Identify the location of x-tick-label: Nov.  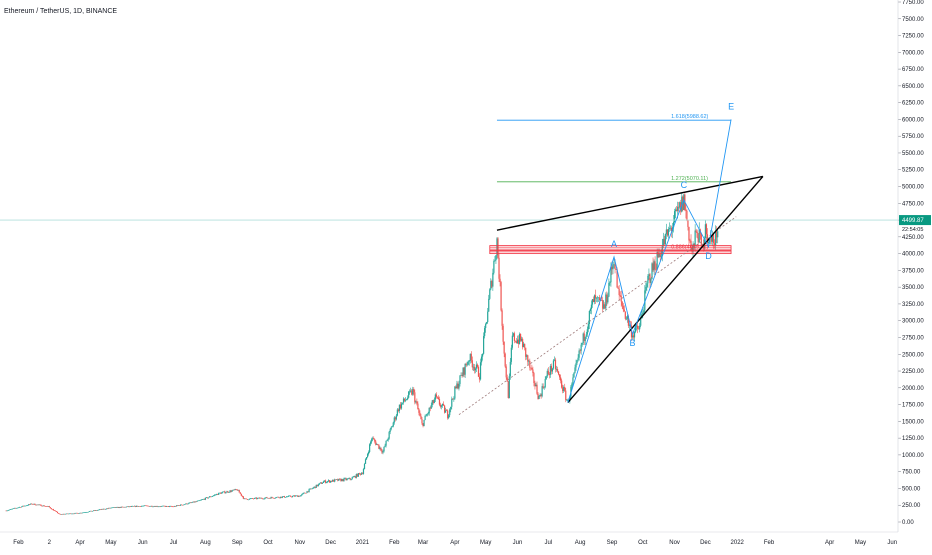
(674, 543).